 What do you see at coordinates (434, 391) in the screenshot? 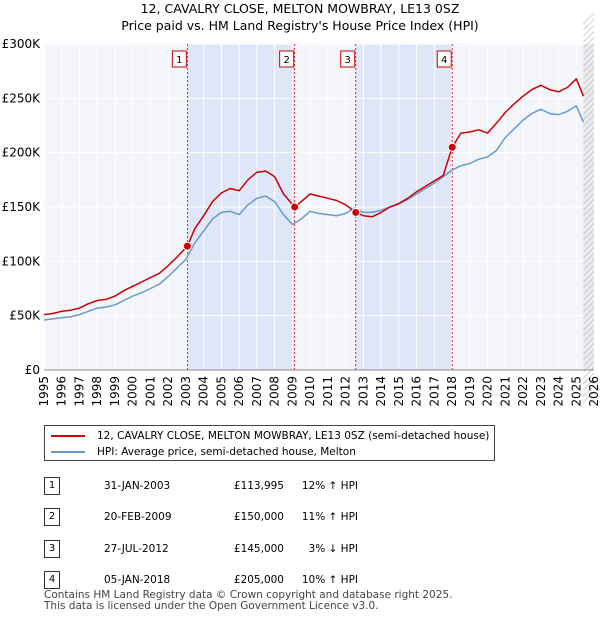
I see `x-tick-label: 2017` at bounding box center [434, 391].